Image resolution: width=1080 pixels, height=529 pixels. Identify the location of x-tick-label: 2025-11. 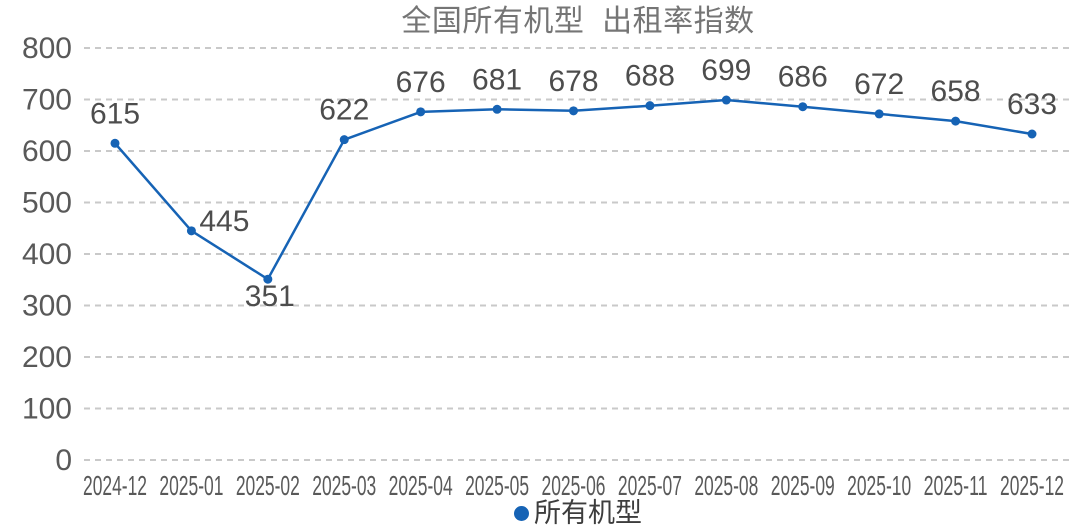
(956, 485).